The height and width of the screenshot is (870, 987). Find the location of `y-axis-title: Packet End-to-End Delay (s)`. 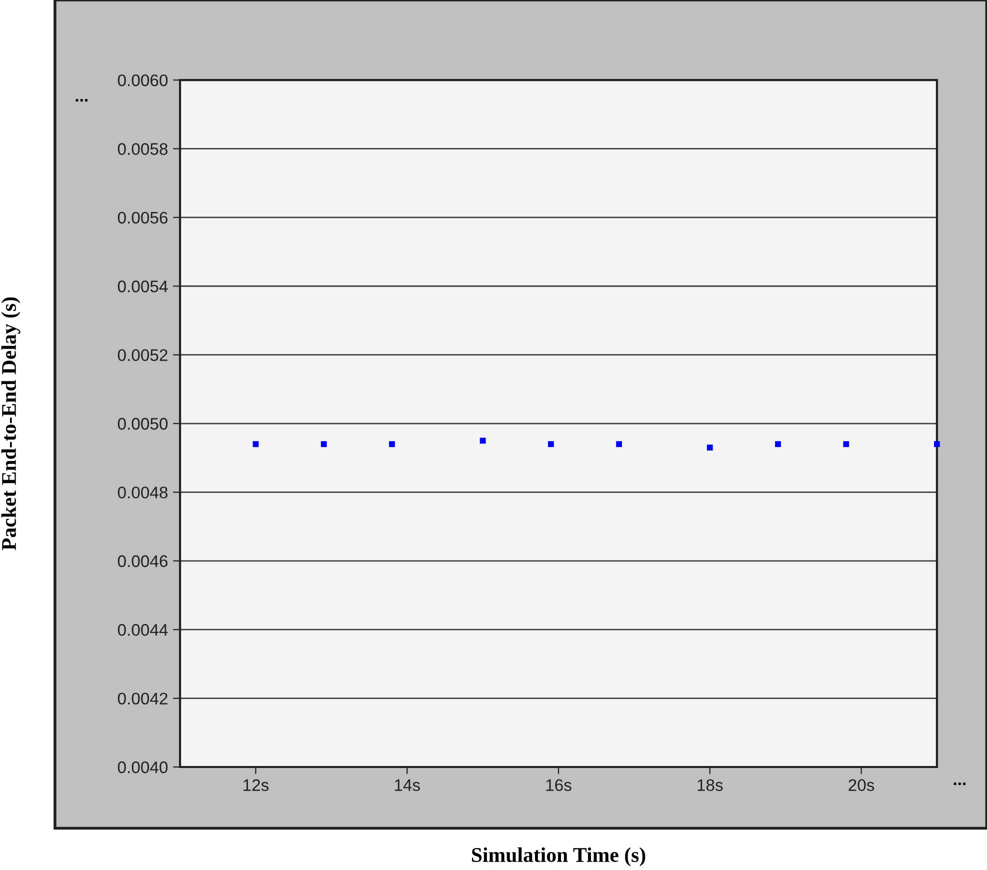

y-axis-title: Packet End-to-End Delay (s) is located at coordinates (10, 423).